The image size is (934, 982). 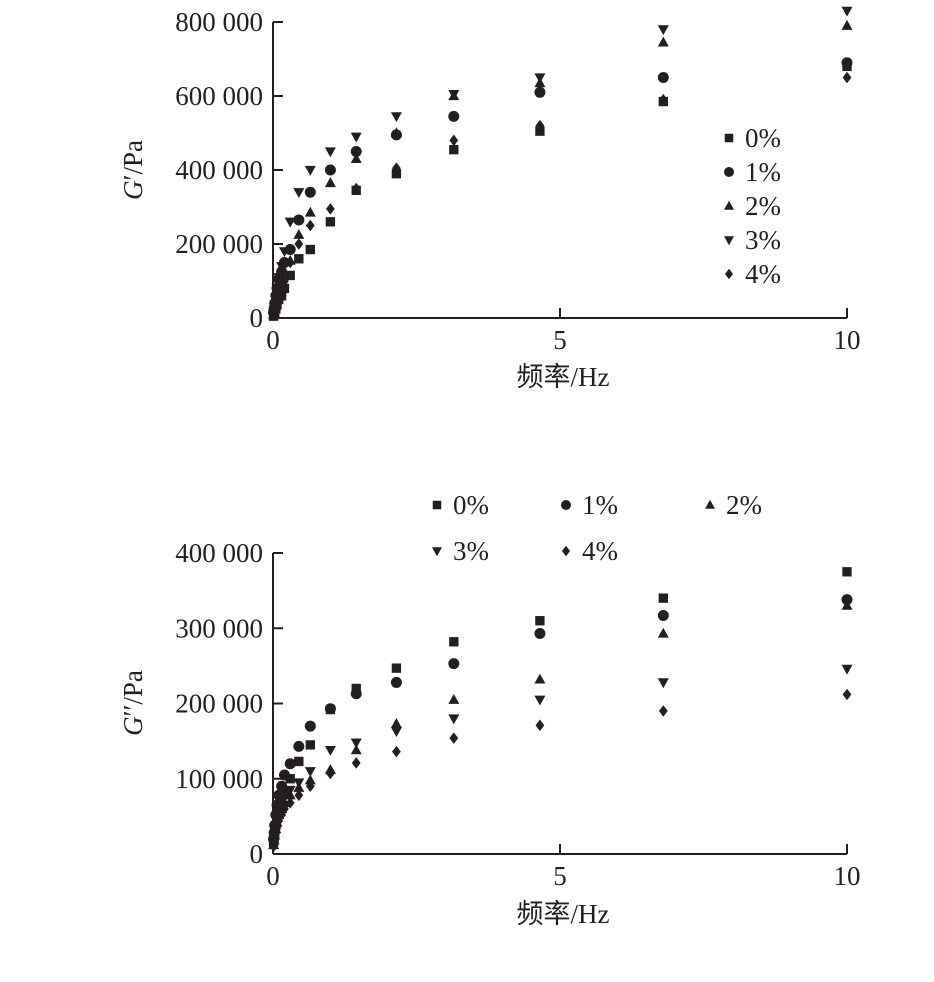 What do you see at coordinates (563, 377) in the screenshot?
I see `chart1-x-axis-label: 频率/Hz` at bounding box center [563, 377].